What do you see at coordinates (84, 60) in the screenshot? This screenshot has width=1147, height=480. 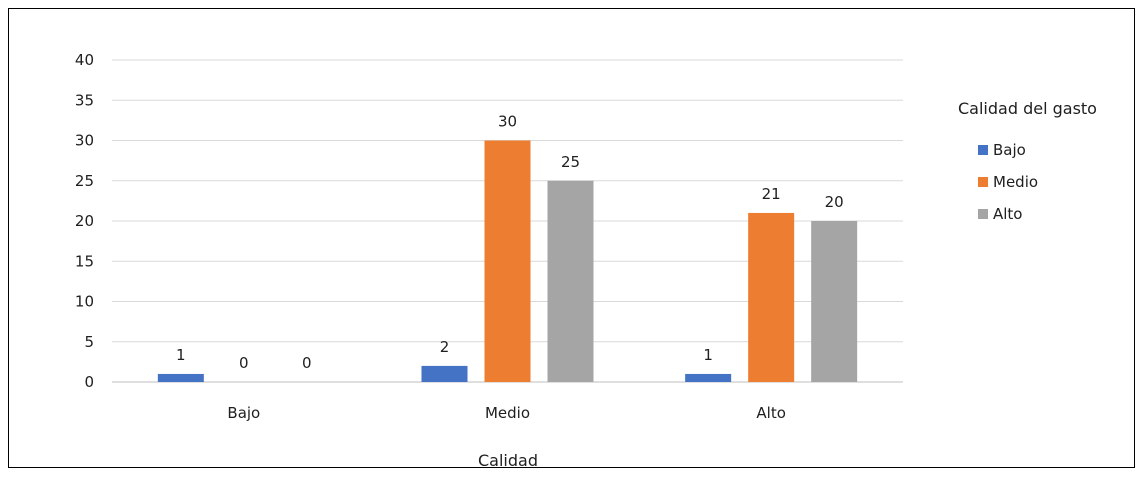 I see `y-tick-label: 40` at bounding box center [84, 60].